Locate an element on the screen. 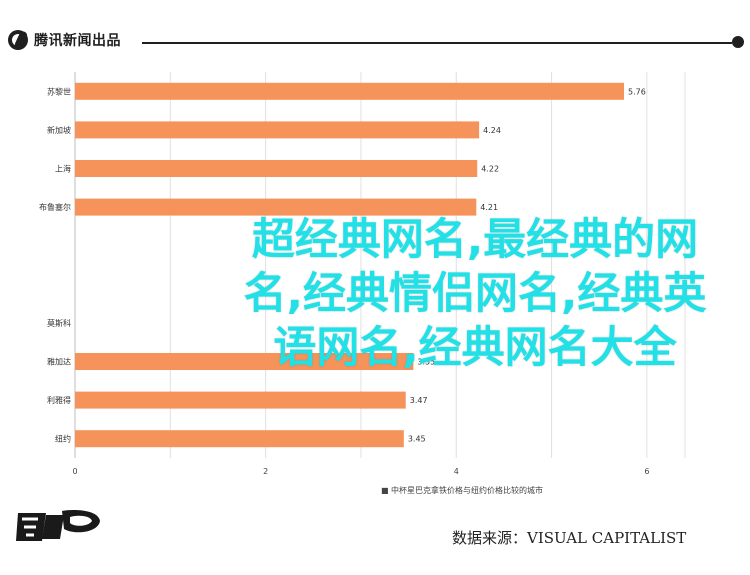  brand-text: 腾讯新闻出品 is located at coordinates (77, 41).